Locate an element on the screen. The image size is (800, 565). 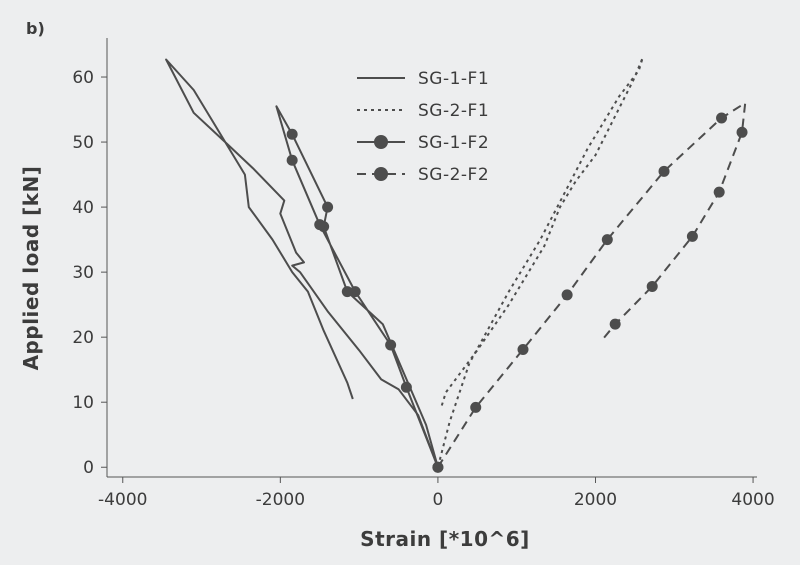
x-tick-label: 0 is located at coordinates (437, 500).